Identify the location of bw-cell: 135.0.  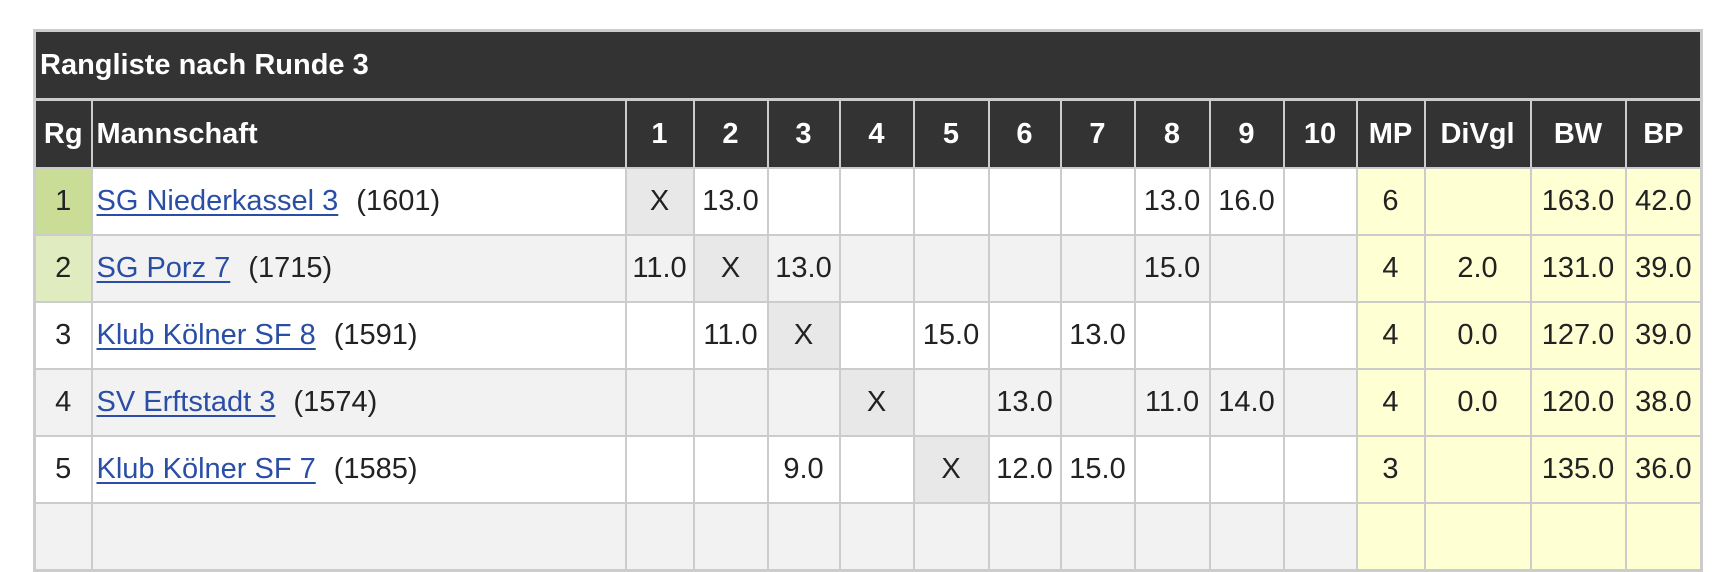
(1578, 469).